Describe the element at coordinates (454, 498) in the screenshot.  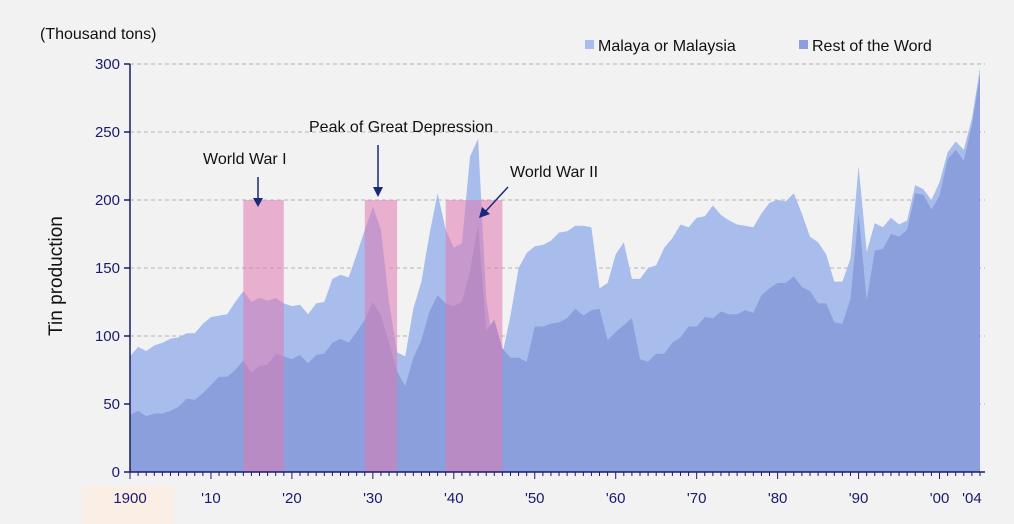
I see `x-tick-label: '40` at that location.